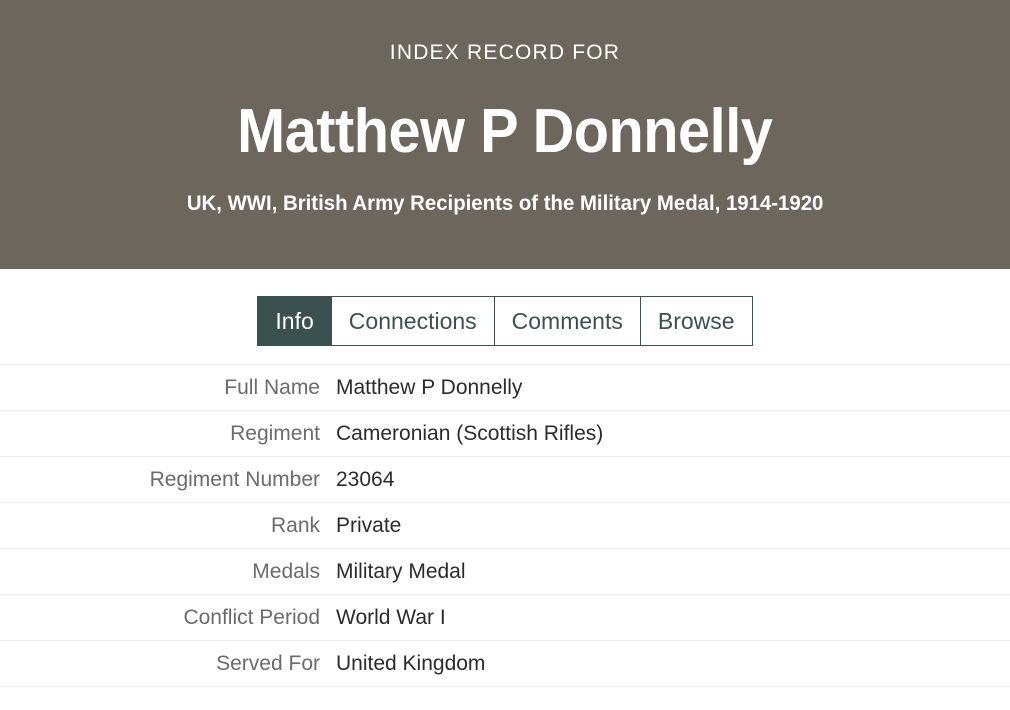 This screenshot has height=710, width=1010. What do you see at coordinates (268, 663) in the screenshot?
I see `field-label-served-for: Served For` at bounding box center [268, 663].